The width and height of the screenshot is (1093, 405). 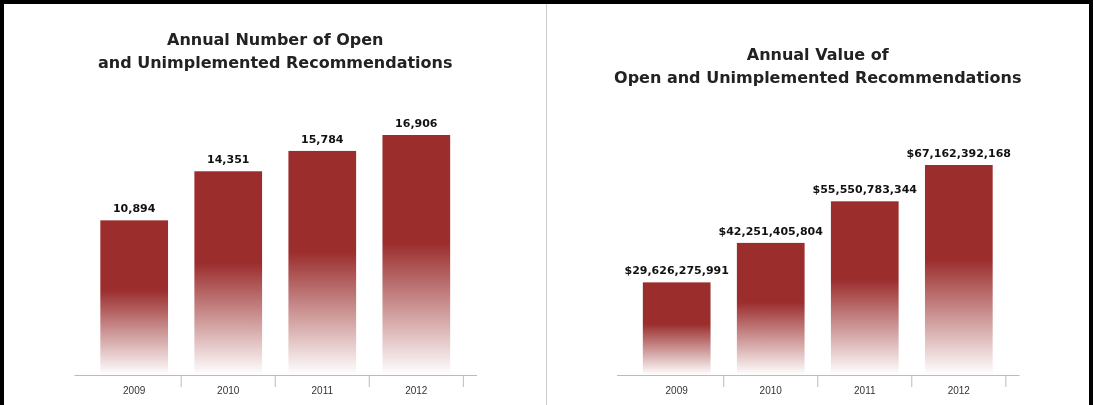 What do you see at coordinates (134, 209) in the screenshot?
I see `data-label: 10,894` at bounding box center [134, 209].